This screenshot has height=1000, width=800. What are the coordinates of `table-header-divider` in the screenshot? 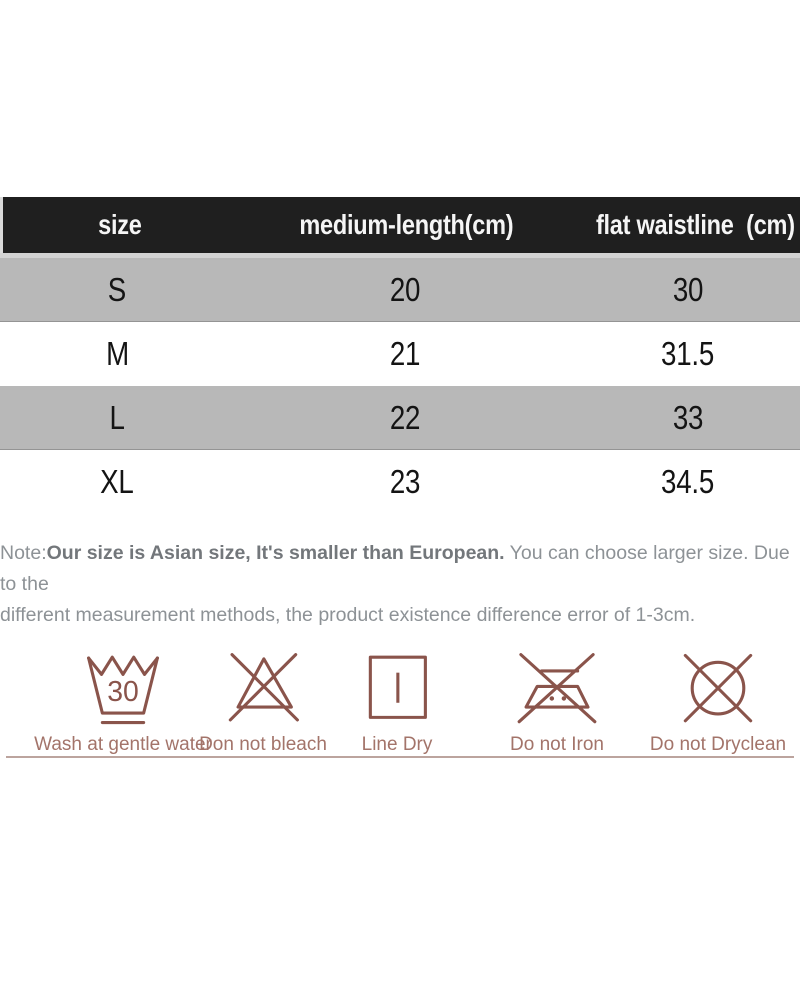 It's located at (400, 255).